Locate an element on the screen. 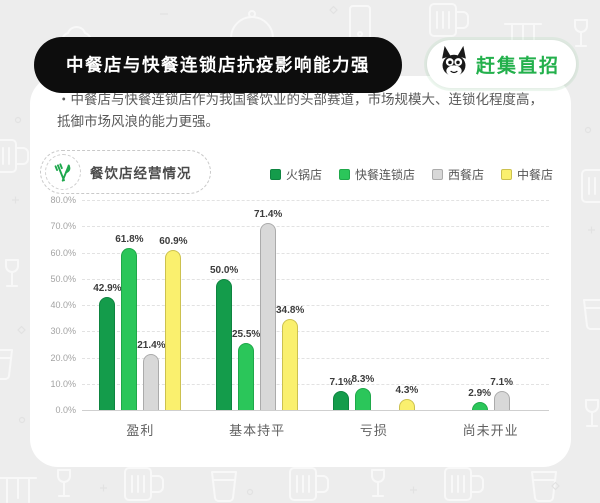 This screenshot has height=503, width=600. bar-value-label: 25.5% is located at coordinates (246, 335).